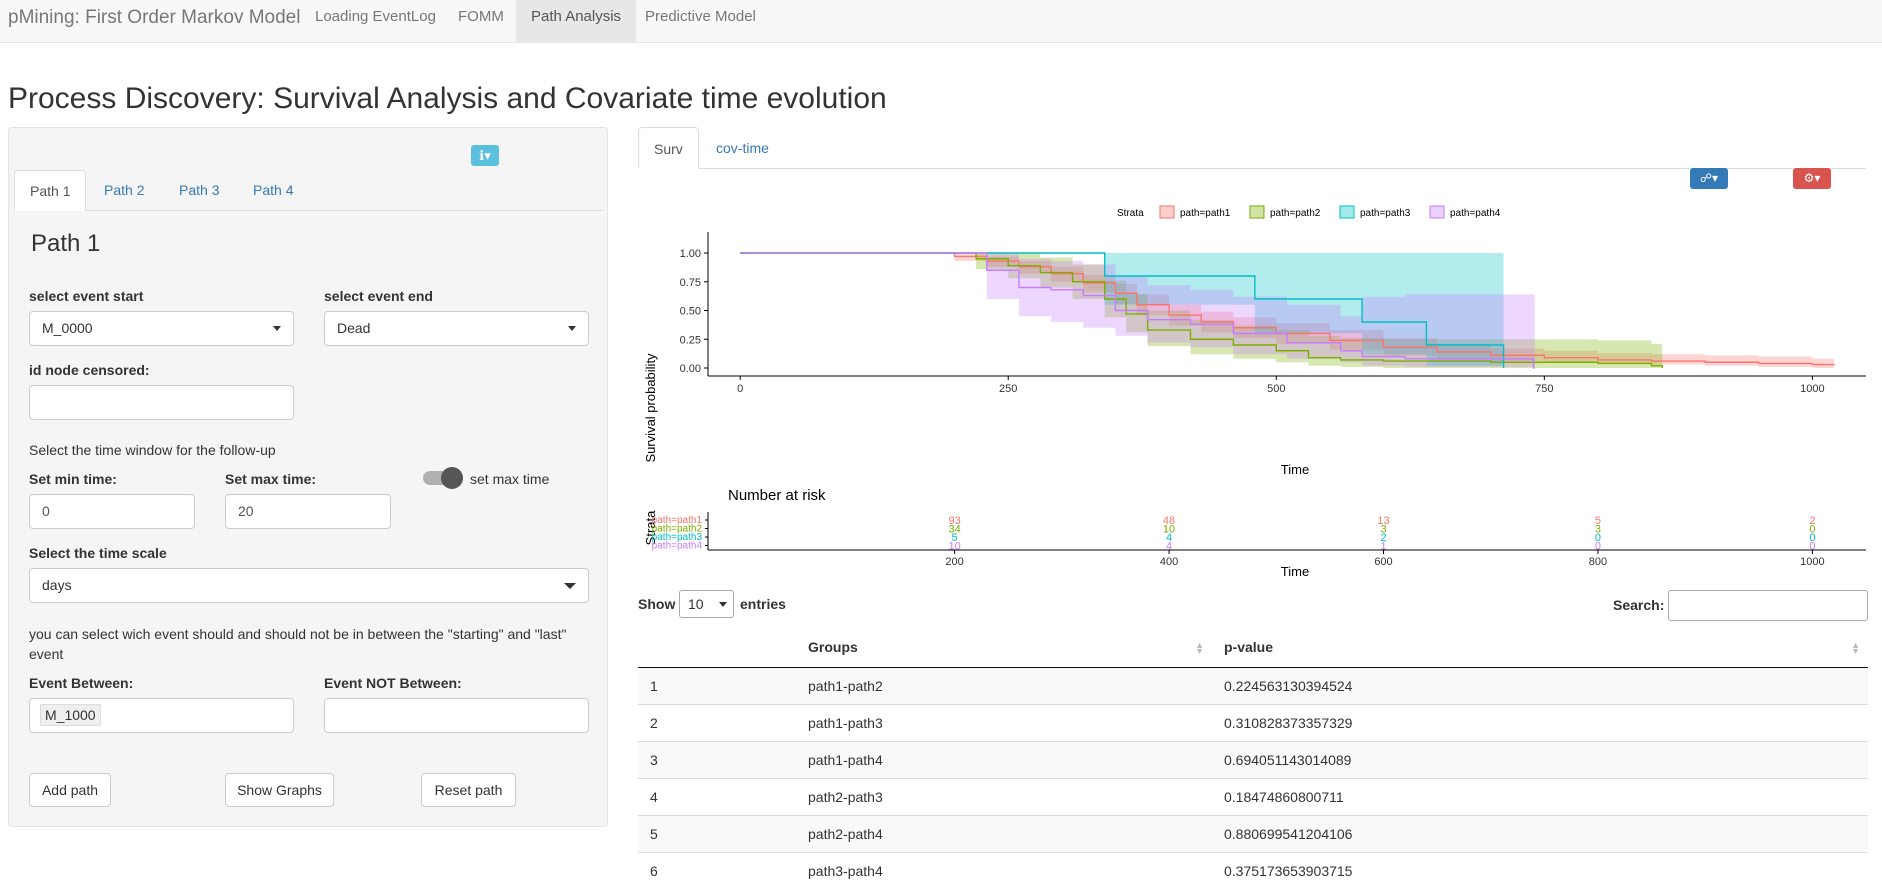 The image size is (1882, 895). What do you see at coordinates (1768, 605) in the screenshot?
I see `dt-search-input` at bounding box center [1768, 605].